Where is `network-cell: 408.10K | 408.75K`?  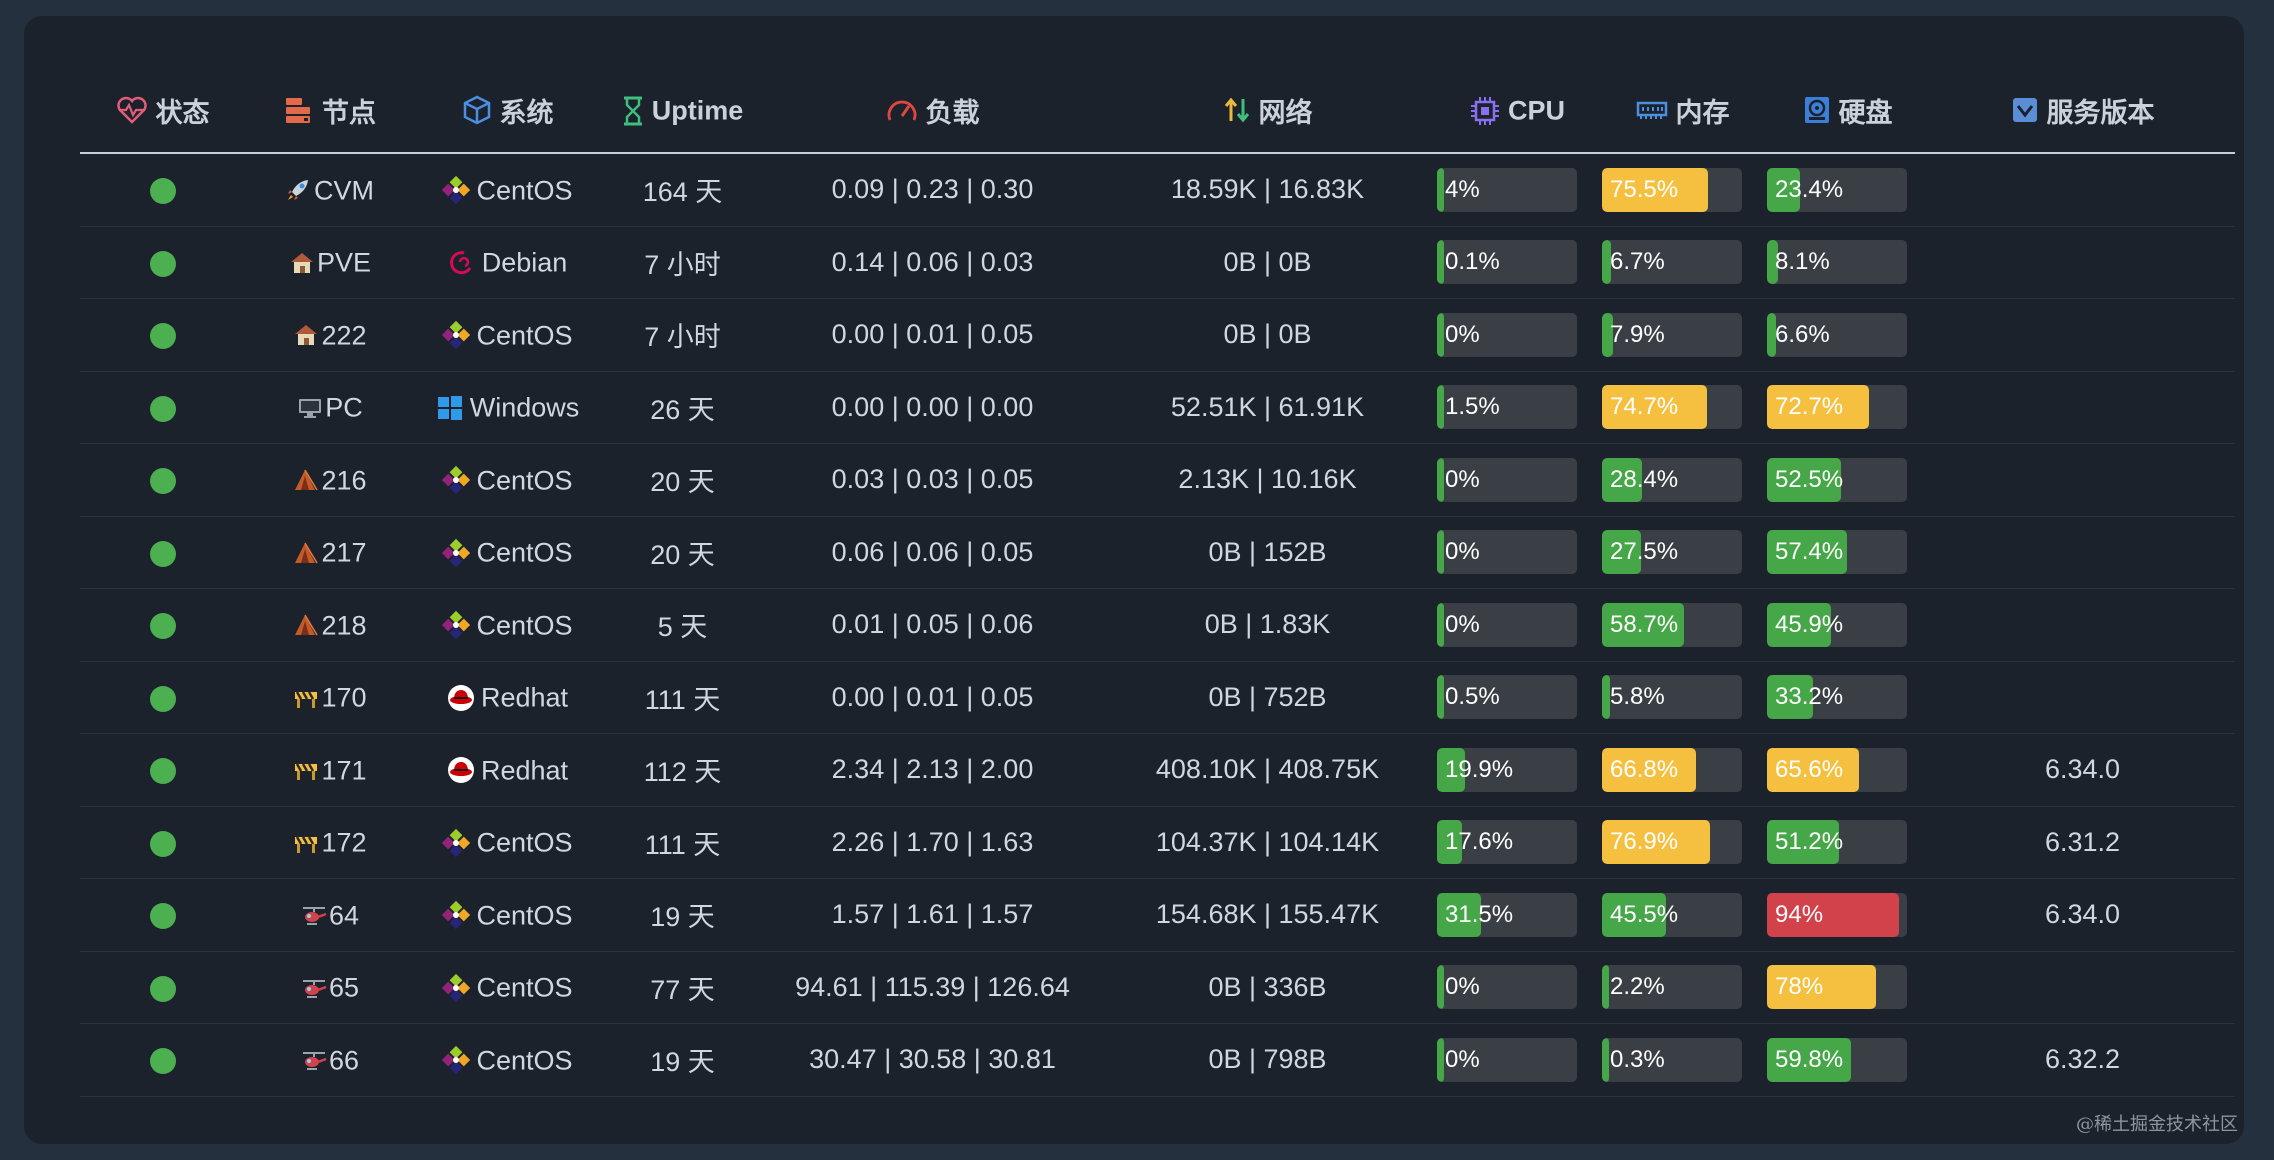 network-cell: 408.10K | 408.75K is located at coordinates (1267, 770).